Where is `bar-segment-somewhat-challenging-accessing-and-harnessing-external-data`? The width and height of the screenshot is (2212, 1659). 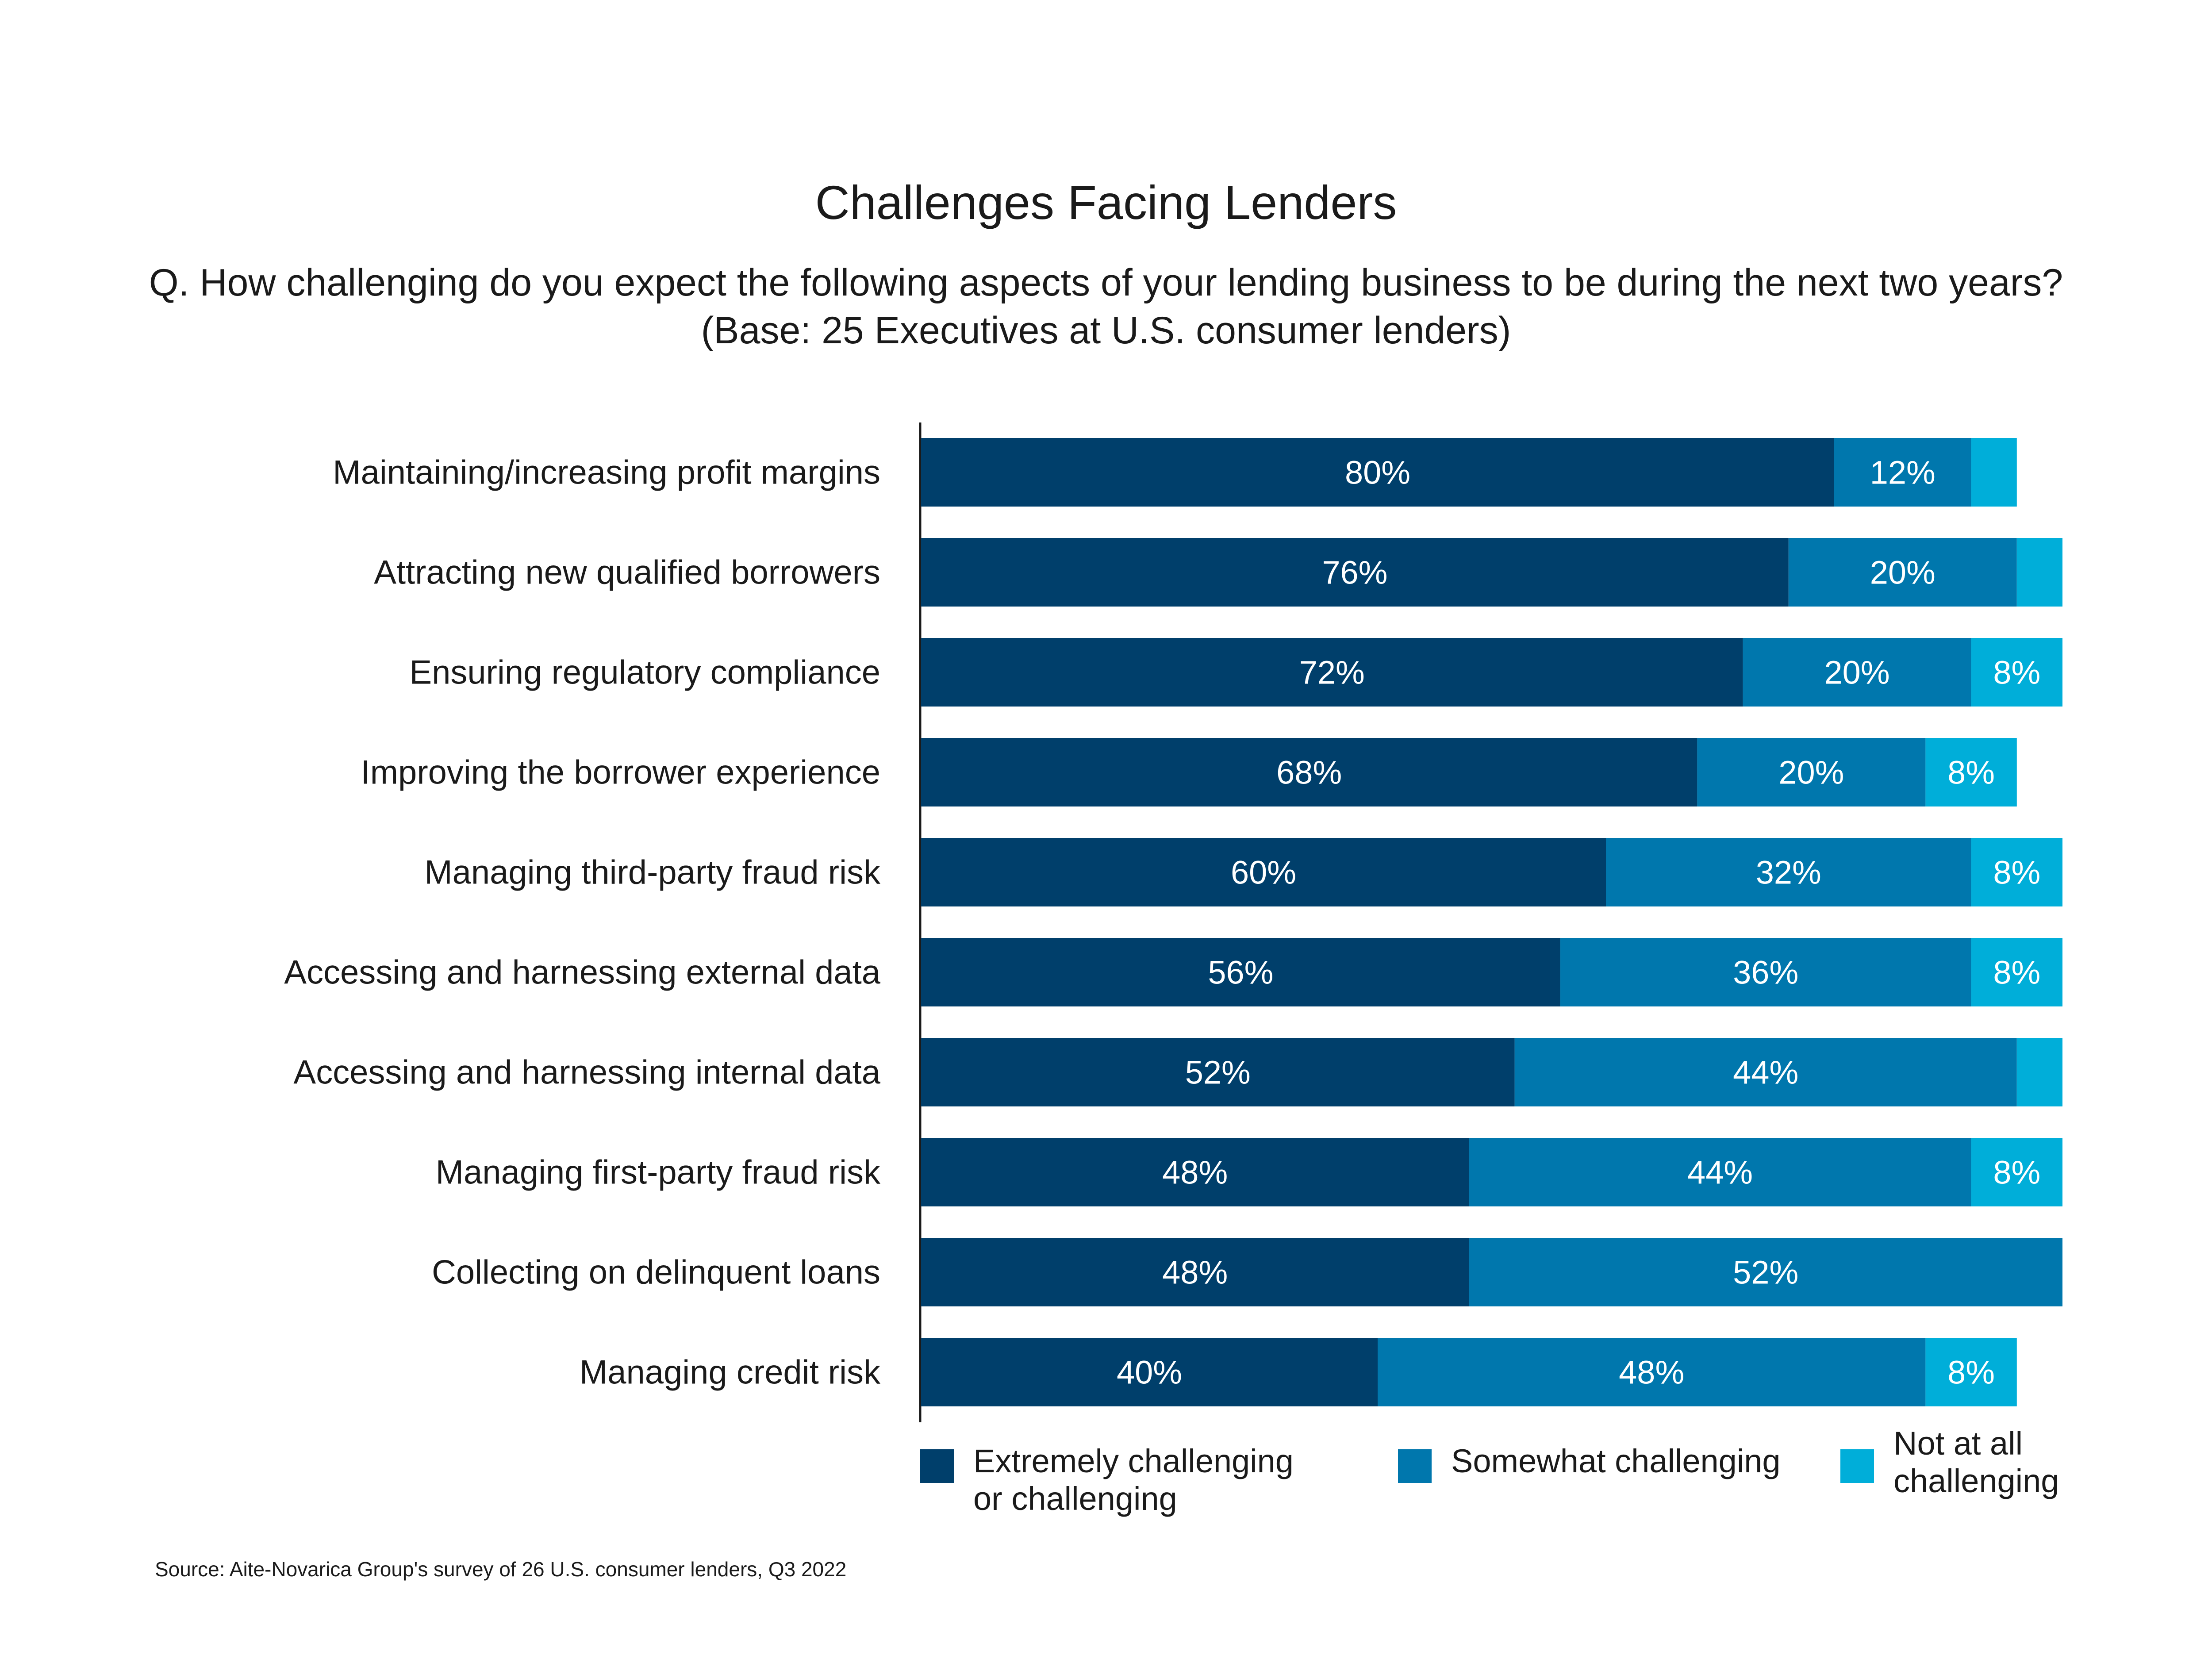
bar-segment-somewhat-challenging-accessing-and-harnessing-external-data is located at coordinates (1766, 972).